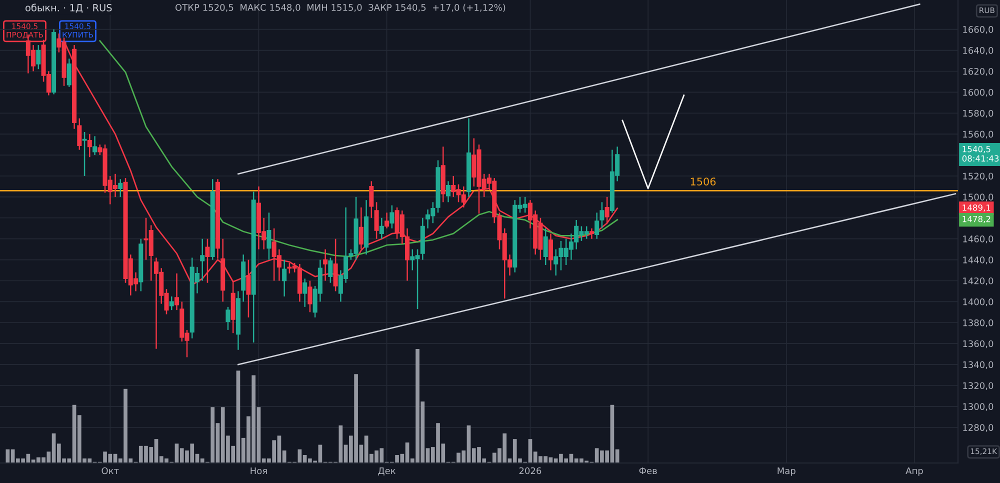 This screenshot has width=1000, height=483. What do you see at coordinates (703, 182) in the screenshot?
I see `ref-line-label: 1506` at bounding box center [703, 182].